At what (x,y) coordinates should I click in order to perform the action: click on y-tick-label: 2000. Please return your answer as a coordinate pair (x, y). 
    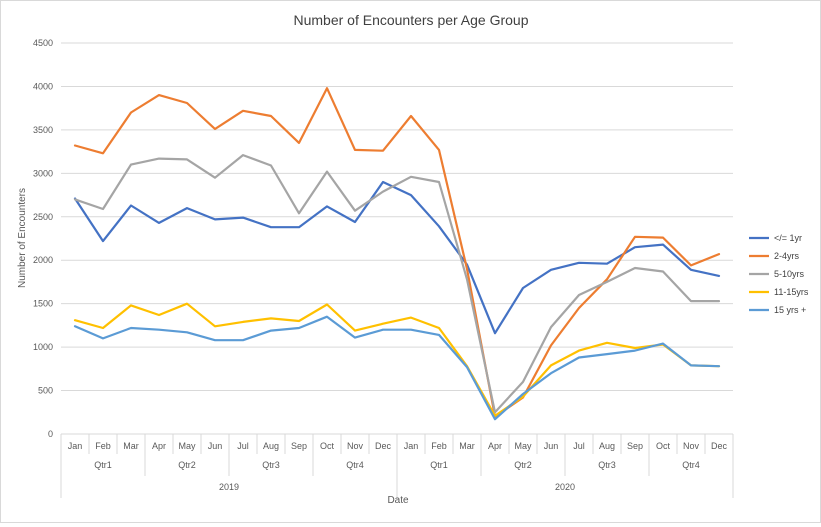
    Looking at the image, I should click on (43, 260).